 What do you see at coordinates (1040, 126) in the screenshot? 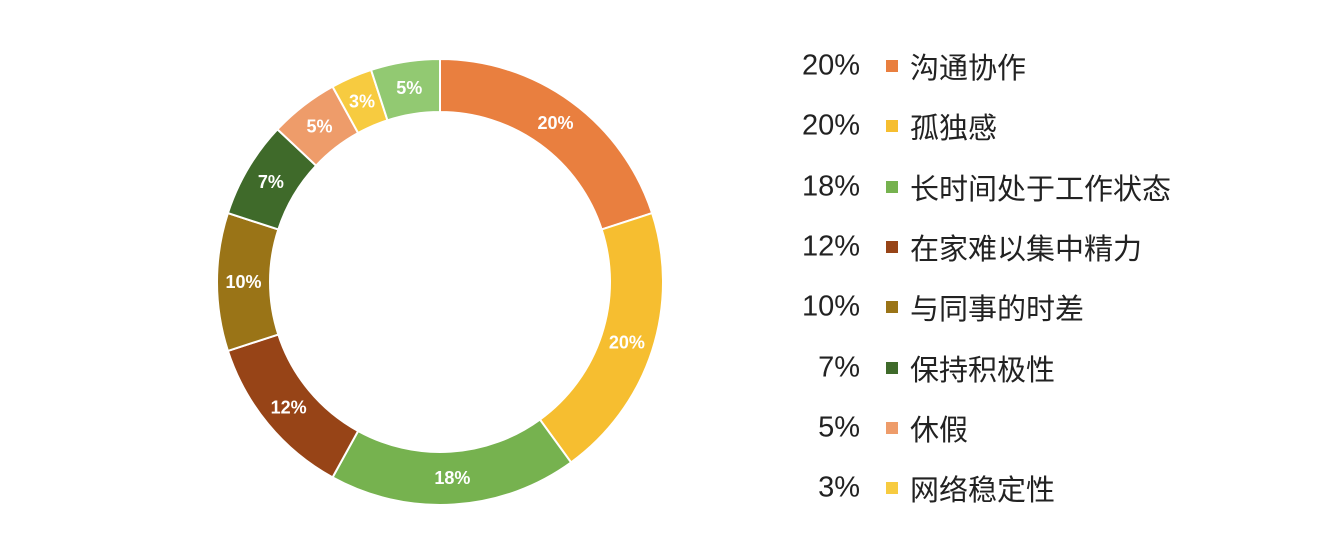
I see `legend-item: 20% 孤独感` at bounding box center [1040, 126].